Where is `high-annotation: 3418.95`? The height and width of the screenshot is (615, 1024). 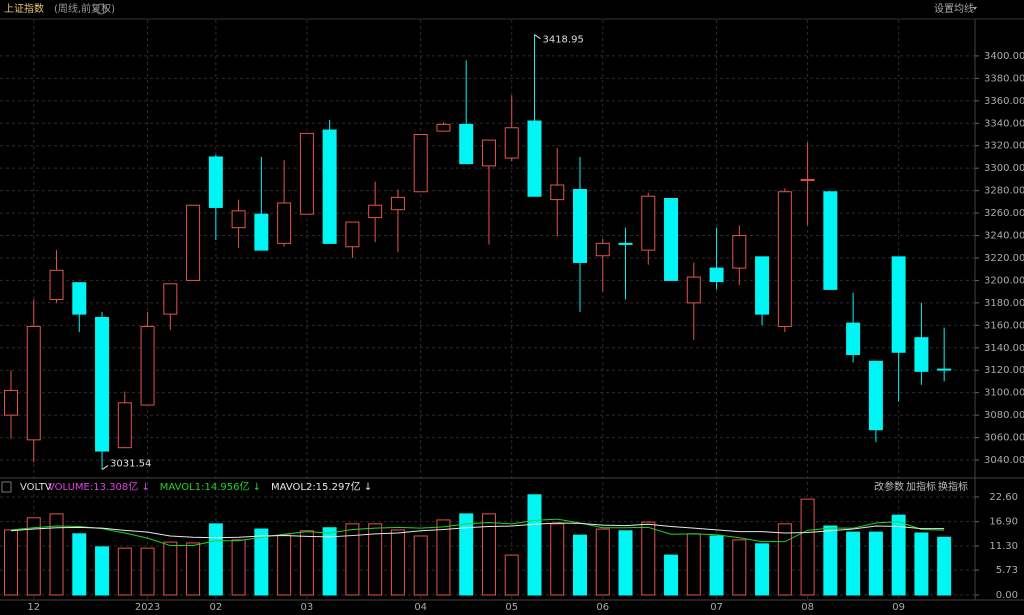
high-annotation: 3418.95 is located at coordinates (562, 40).